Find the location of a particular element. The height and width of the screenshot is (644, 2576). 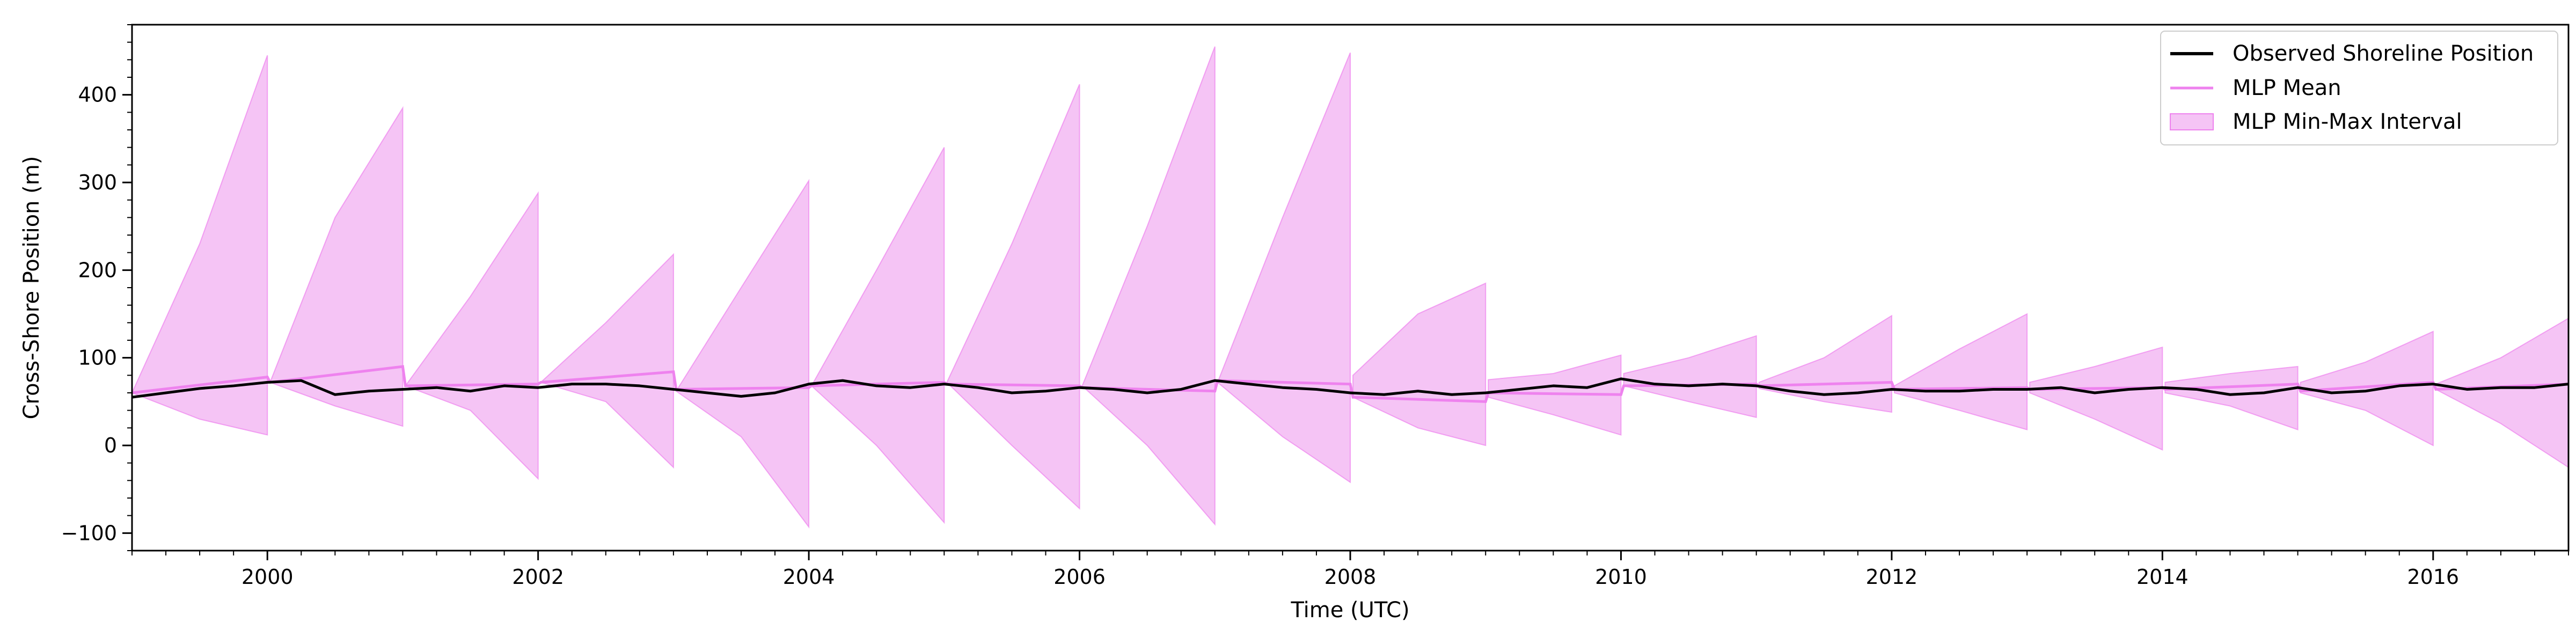

y-tick-label--100: −100 is located at coordinates (89, 533).